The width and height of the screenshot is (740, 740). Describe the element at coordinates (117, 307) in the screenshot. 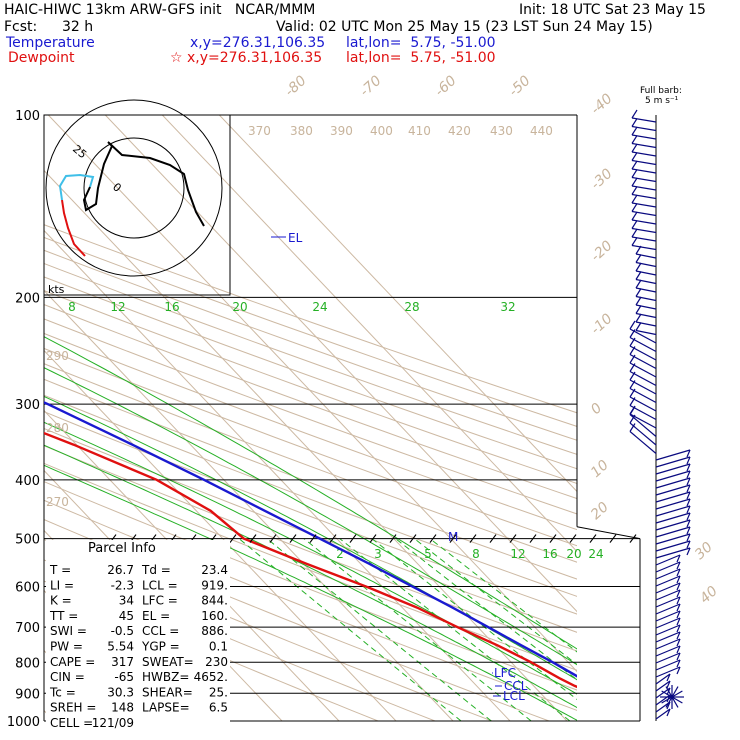

I see `mixing-ratio-upper-label: 12` at that location.